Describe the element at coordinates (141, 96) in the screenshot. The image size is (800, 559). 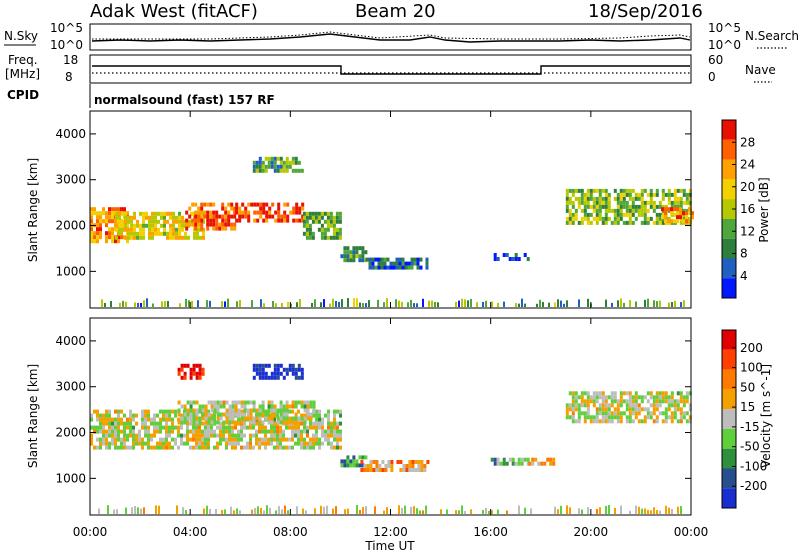
I see `cpid-strip: CPID normalsound (fast) 157 RF` at that location.